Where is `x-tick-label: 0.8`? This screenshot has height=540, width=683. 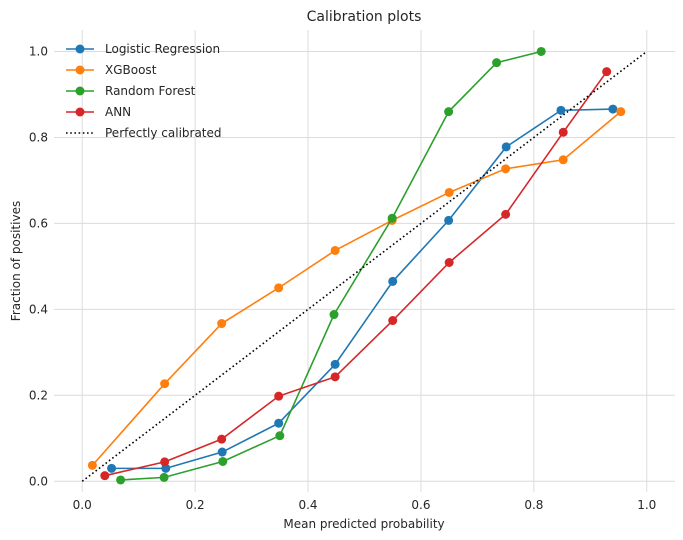
x-tick-label: 0.8 is located at coordinates (533, 505).